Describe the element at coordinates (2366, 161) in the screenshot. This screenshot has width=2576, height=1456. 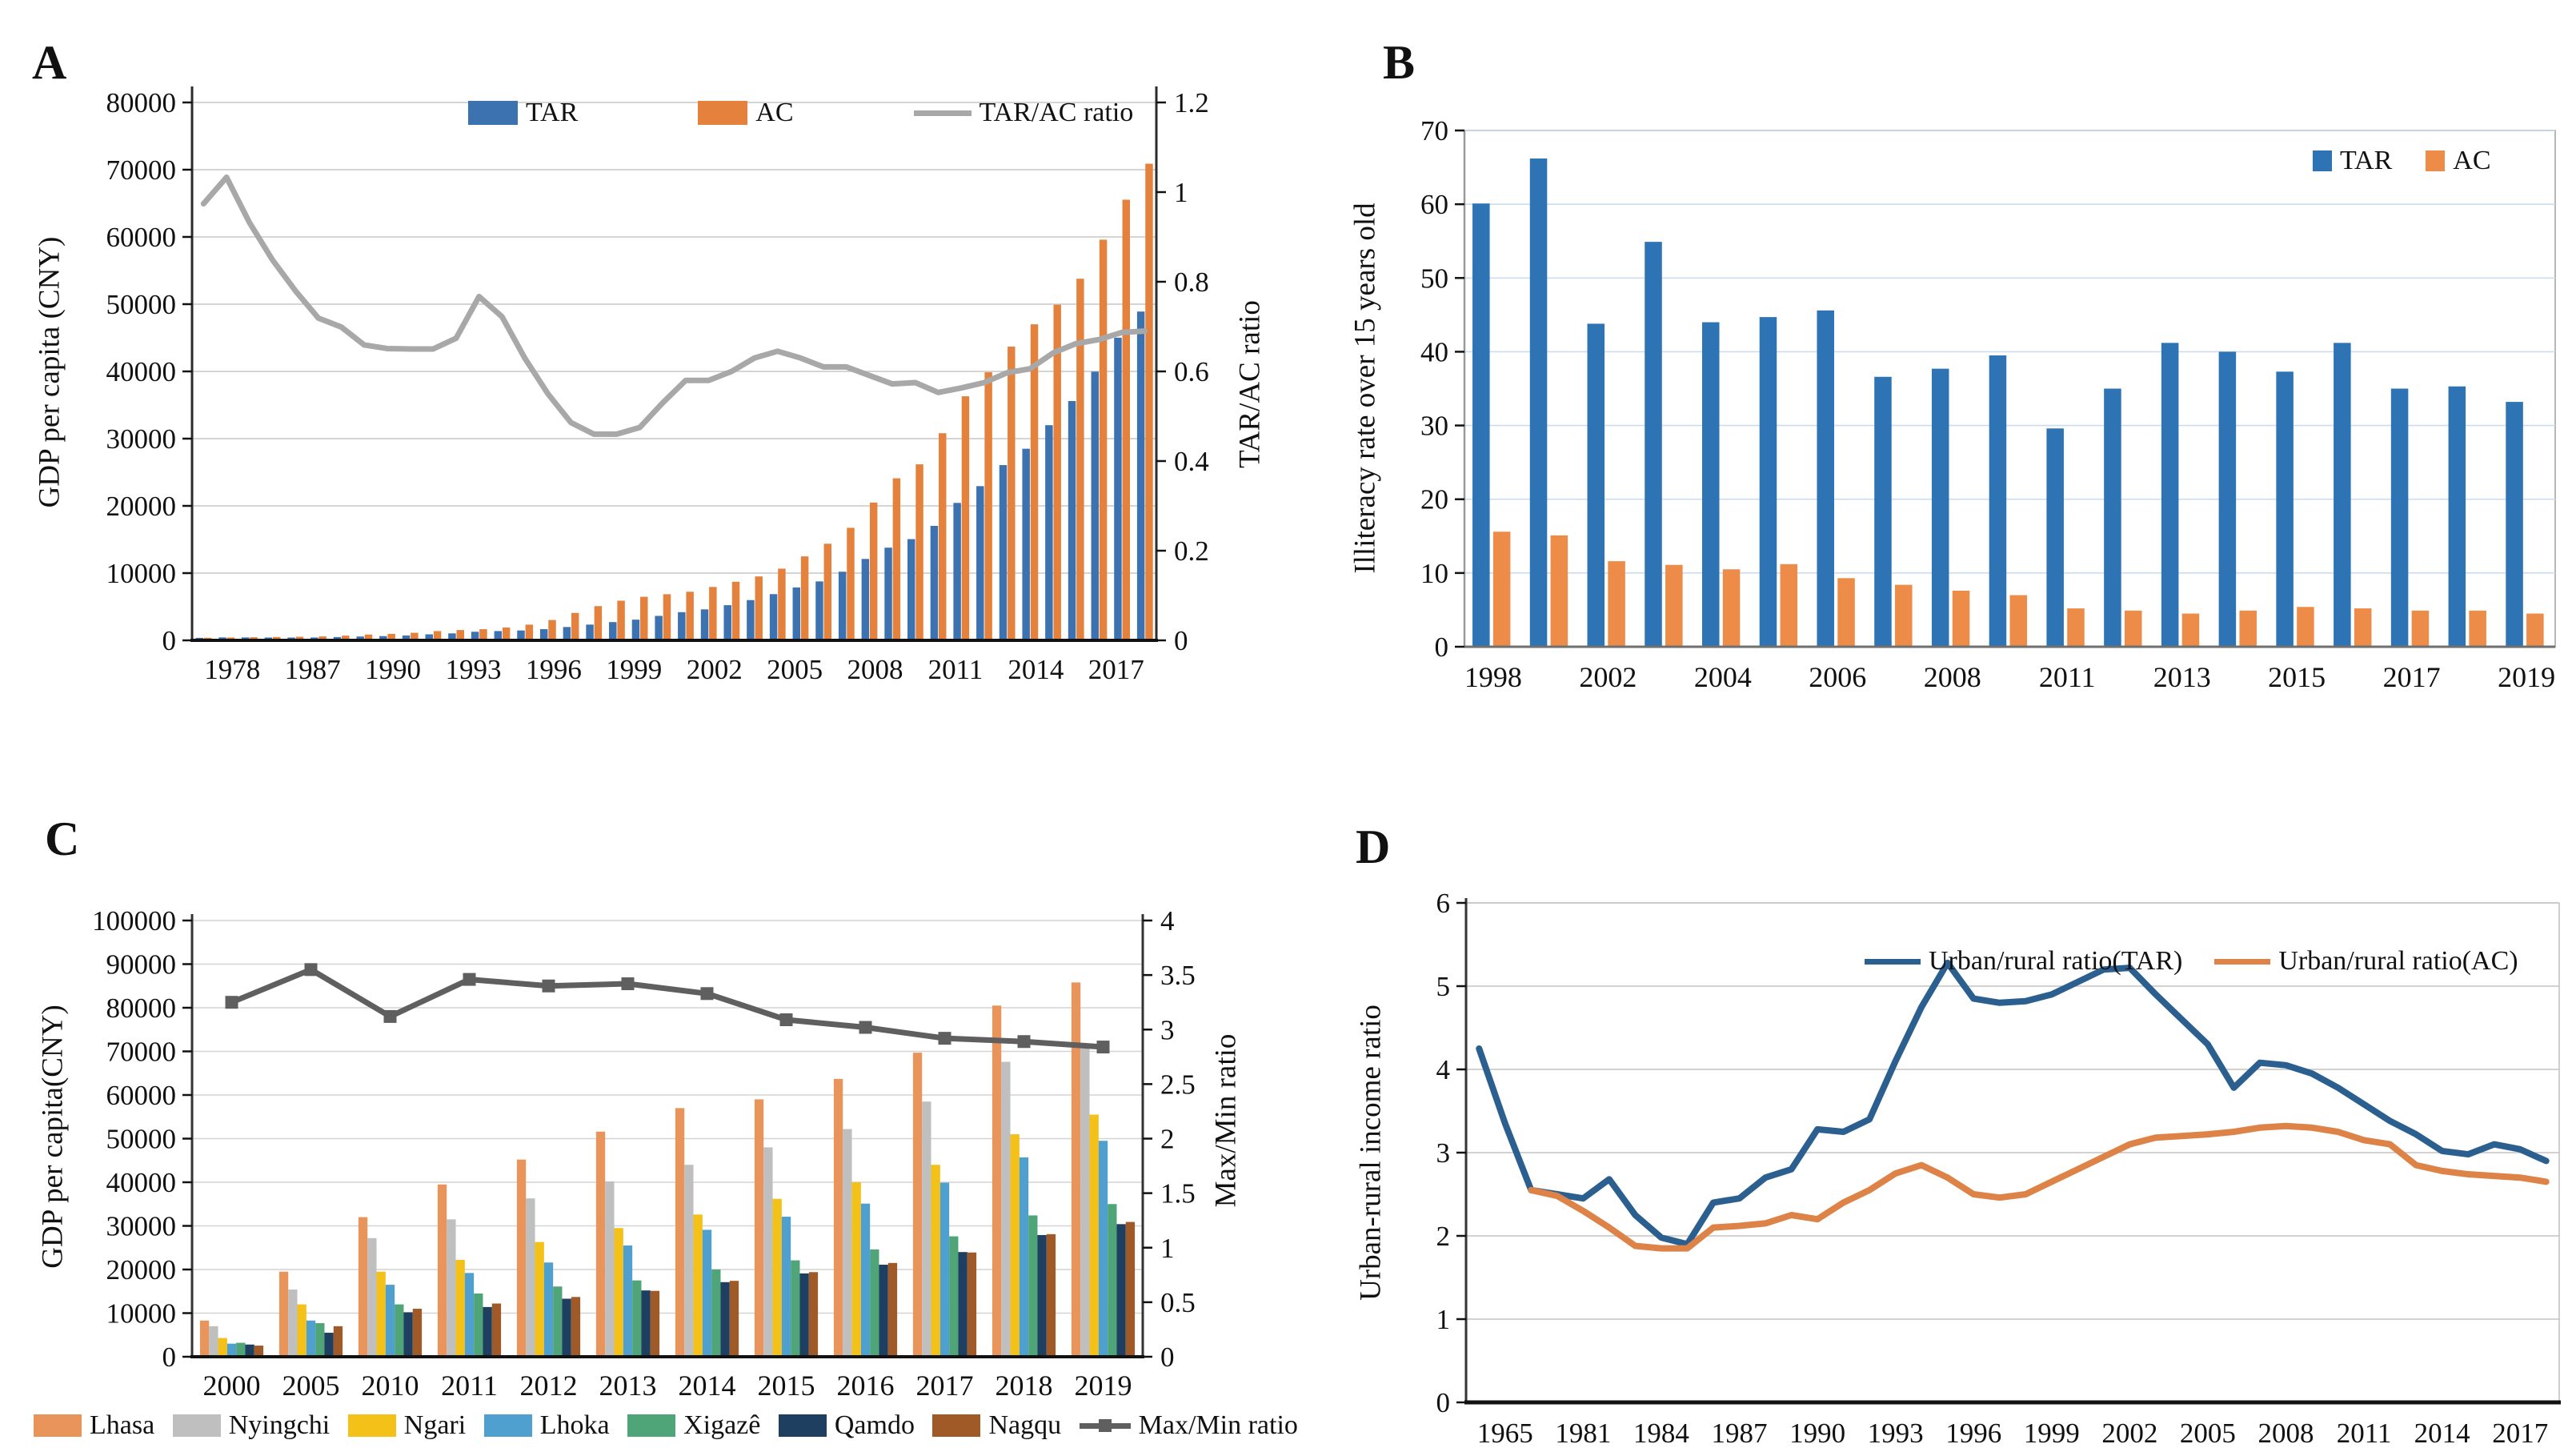
I see `legend-b-tar-label: TAR` at that location.